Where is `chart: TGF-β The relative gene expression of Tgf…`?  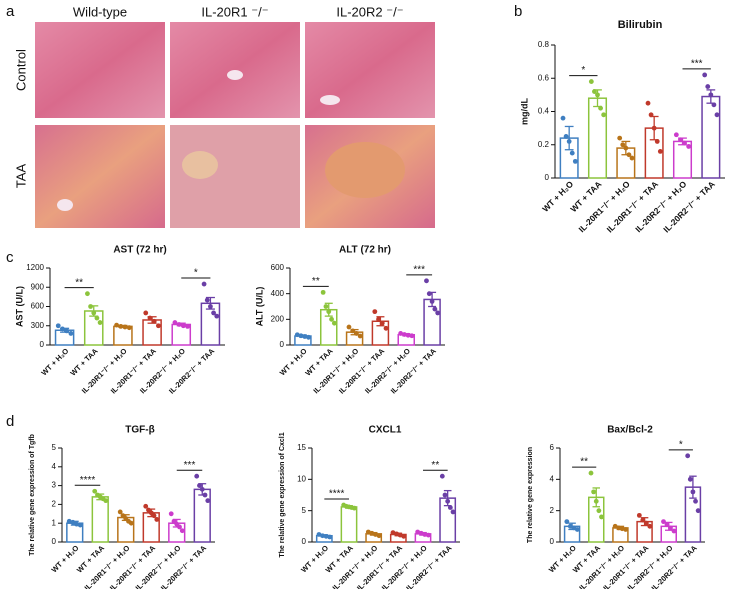 chart: TGF-β The relative gene expression of Tgf… is located at coordinates (122, 507).